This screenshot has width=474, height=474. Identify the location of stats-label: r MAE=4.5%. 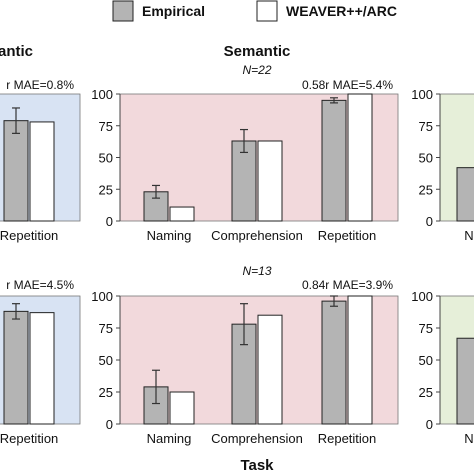
(40, 285).